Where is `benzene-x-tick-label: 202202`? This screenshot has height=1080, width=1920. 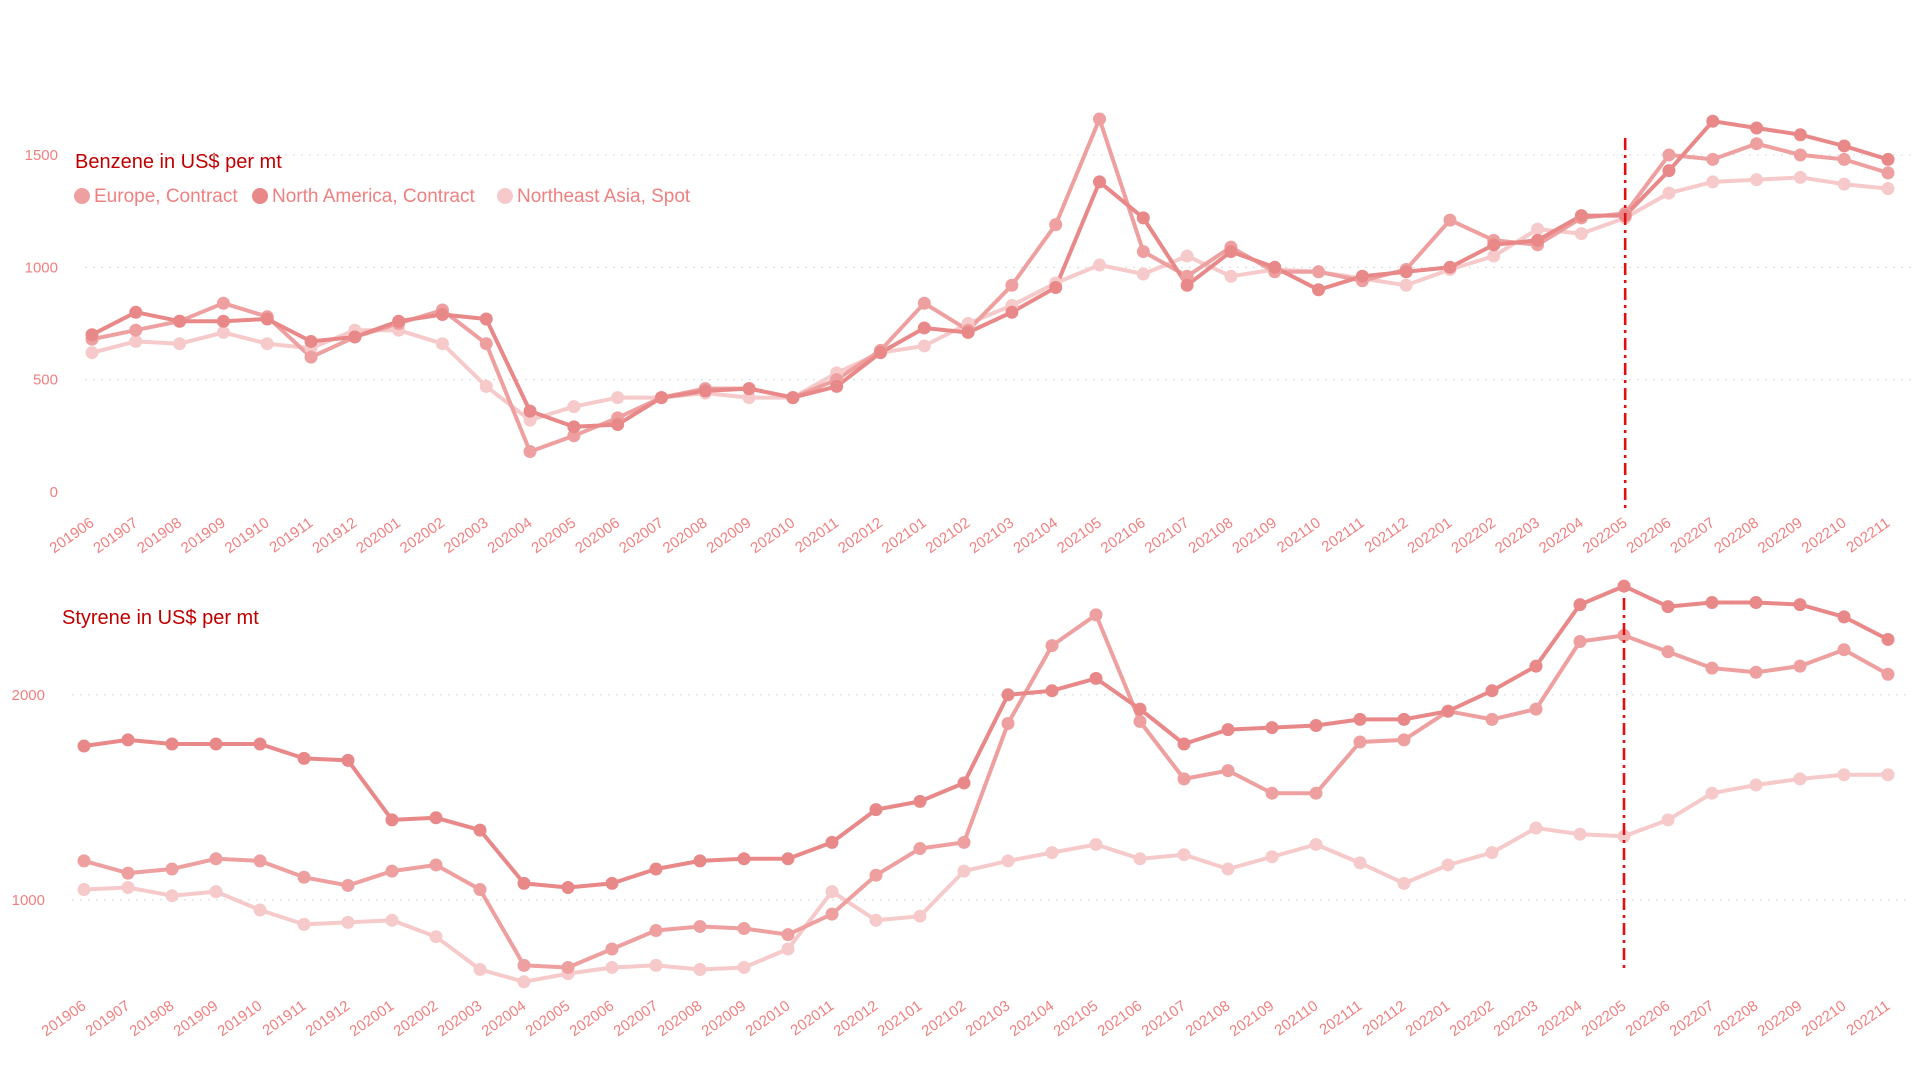 benzene-x-tick-label: 202202 is located at coordinates (1473, 535).